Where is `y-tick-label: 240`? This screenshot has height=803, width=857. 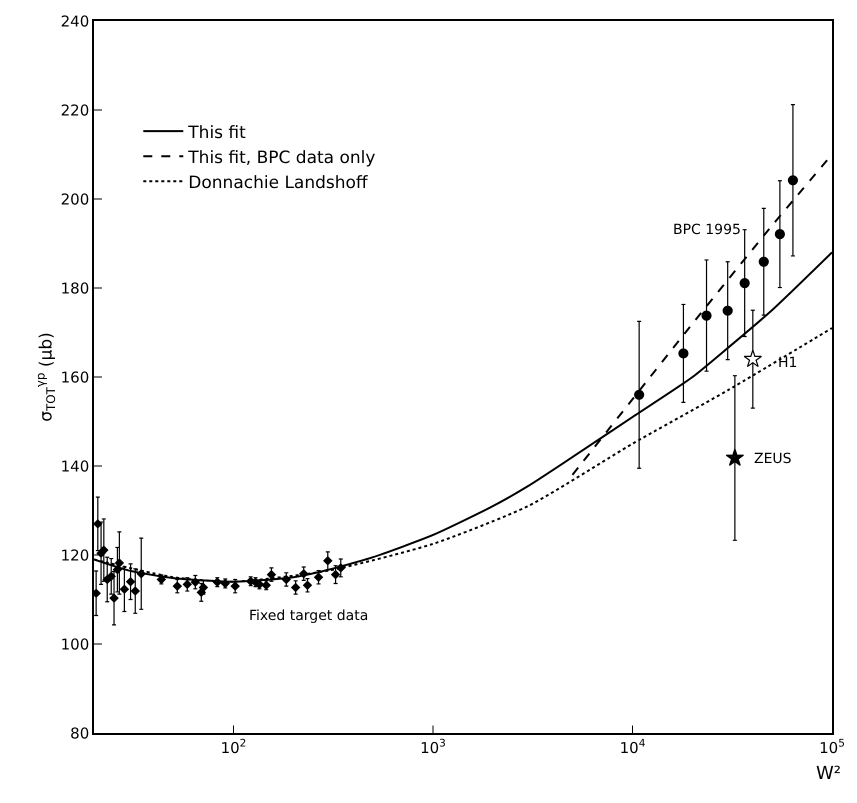
y-tick-label: 240 is located at coordinates (75, 21).